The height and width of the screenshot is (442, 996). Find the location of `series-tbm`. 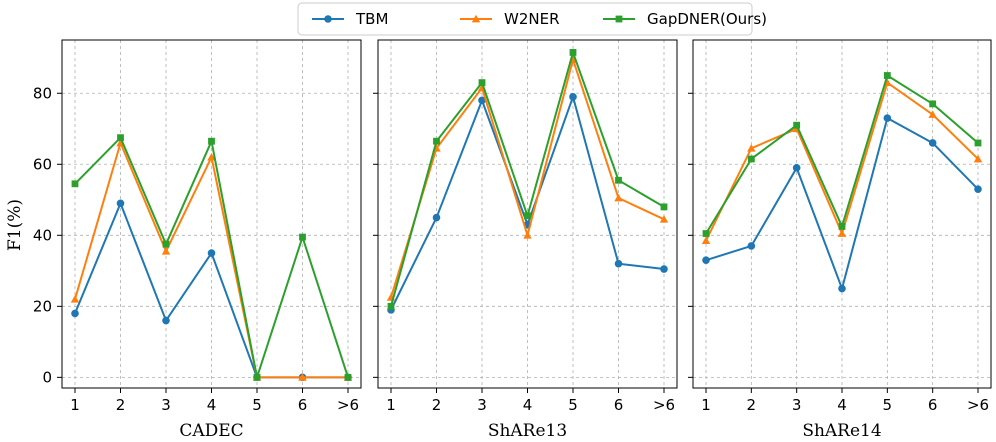

series-tbm is located at coordinates (842, 203).